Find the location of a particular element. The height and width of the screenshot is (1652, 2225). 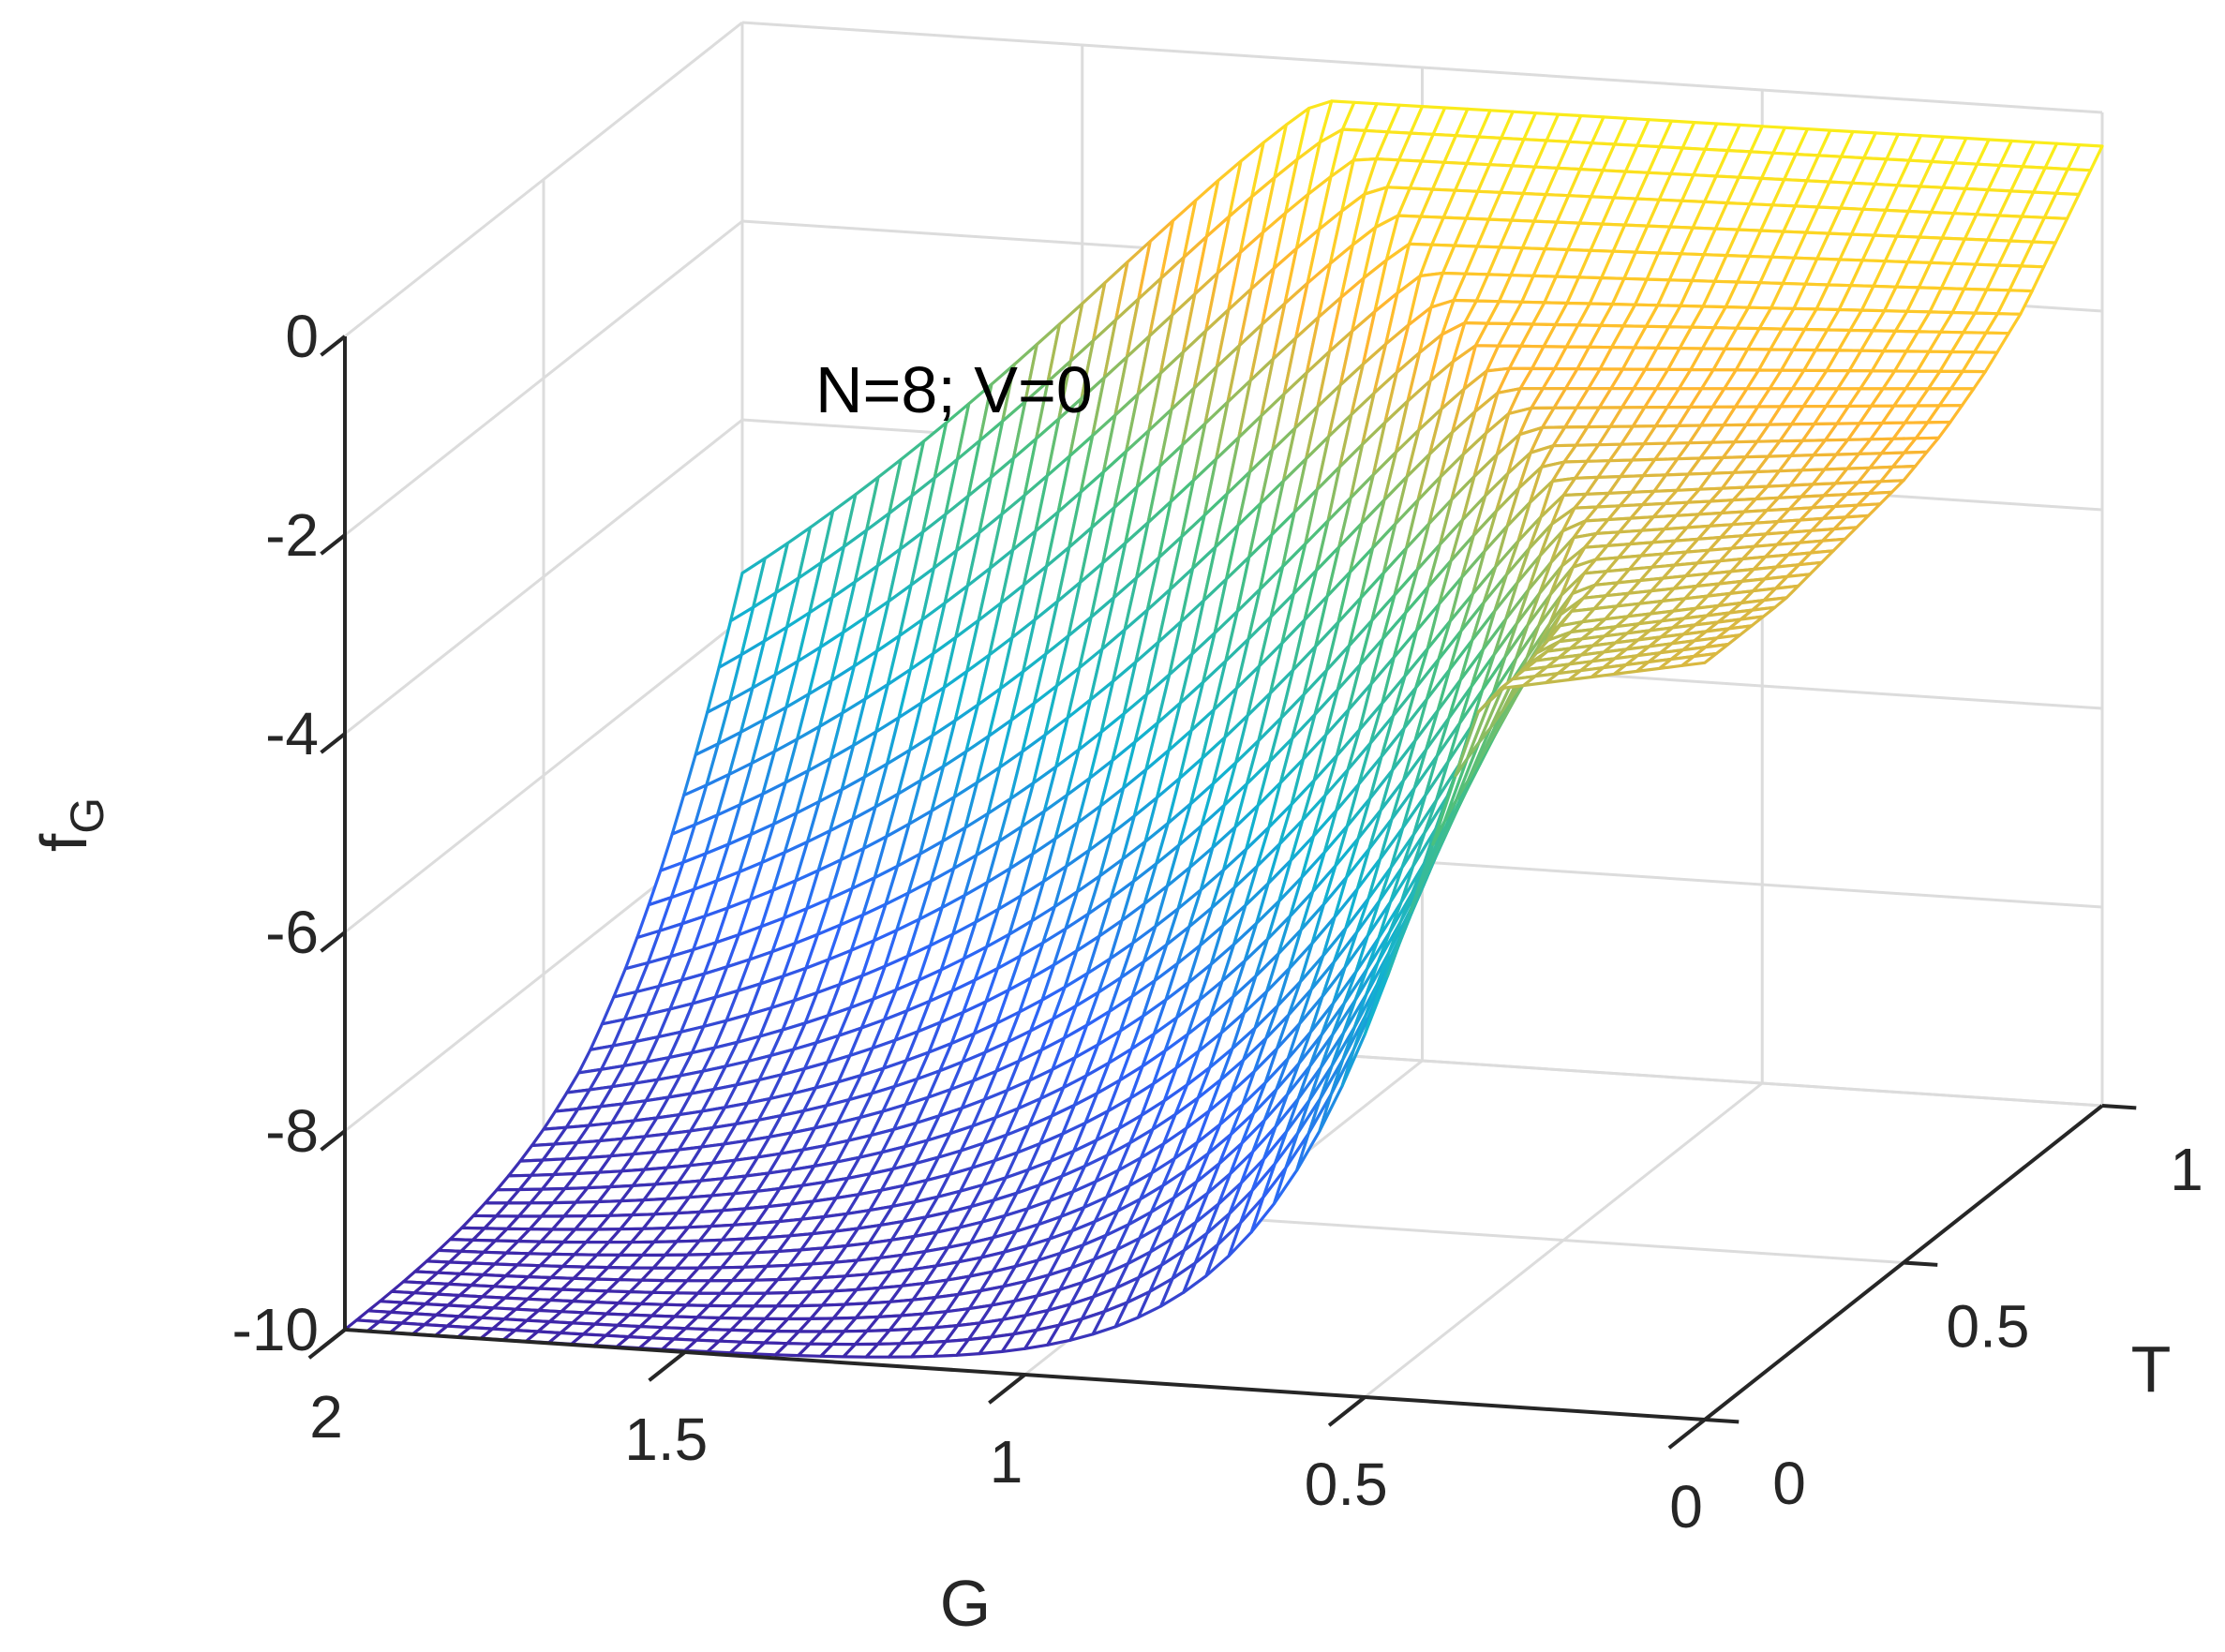

x-tick-label: 1.5 is located at coordinates (666, 1439).